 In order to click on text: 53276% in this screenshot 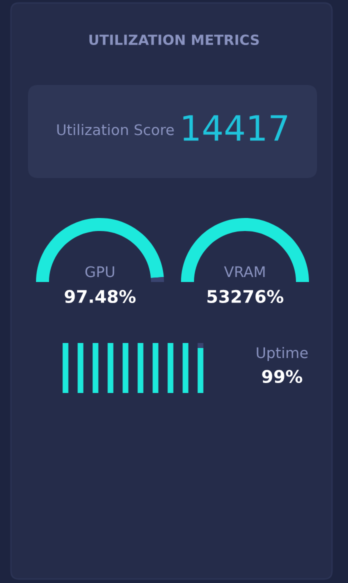, I will do `click(245, 297)`.